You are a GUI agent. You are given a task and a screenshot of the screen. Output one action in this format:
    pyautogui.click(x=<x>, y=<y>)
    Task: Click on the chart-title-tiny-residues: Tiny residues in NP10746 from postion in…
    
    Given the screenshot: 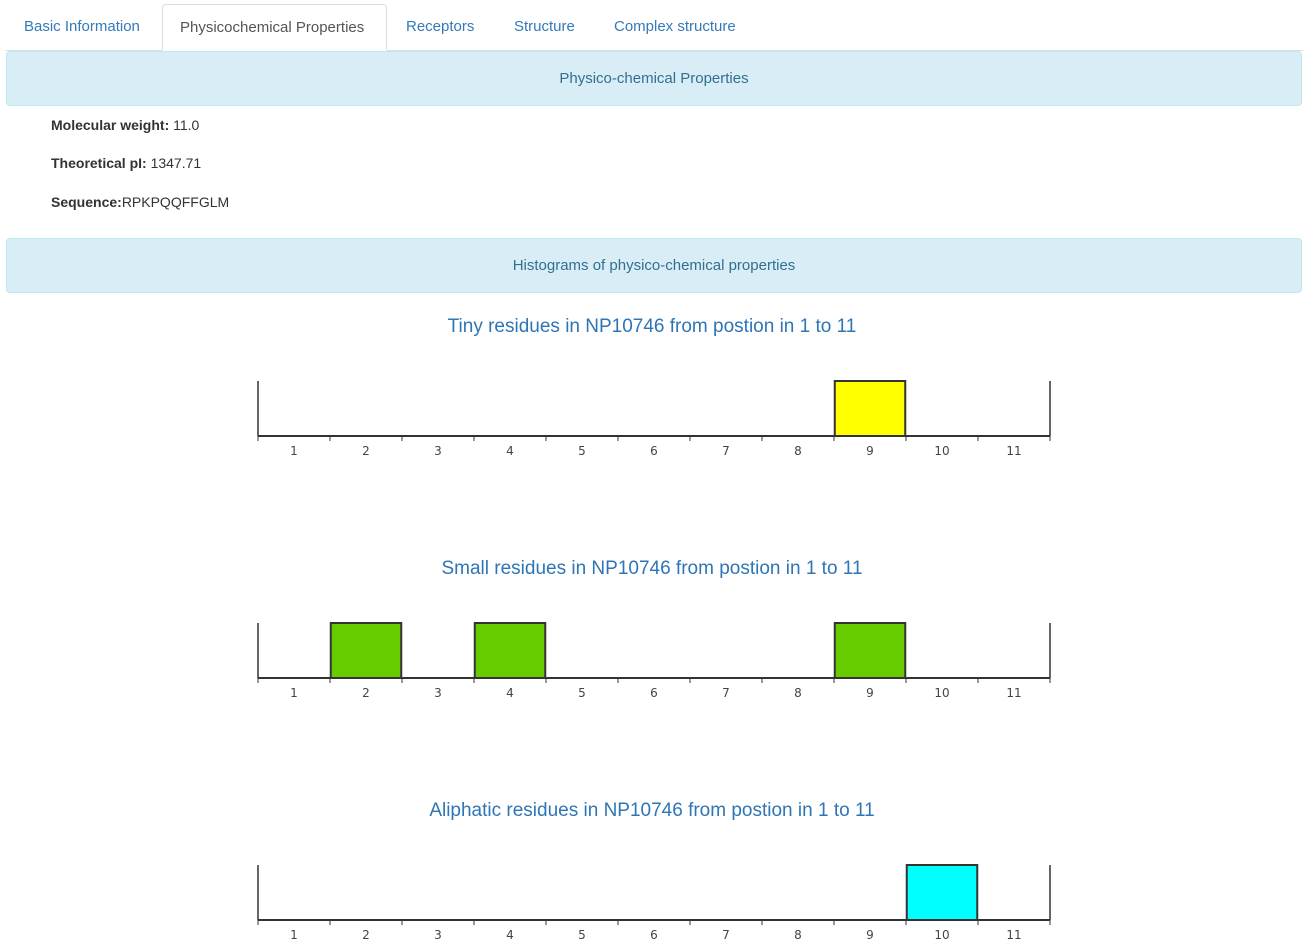 What is the action you would take?
    pyautogui.click(x=652, y=326)
    